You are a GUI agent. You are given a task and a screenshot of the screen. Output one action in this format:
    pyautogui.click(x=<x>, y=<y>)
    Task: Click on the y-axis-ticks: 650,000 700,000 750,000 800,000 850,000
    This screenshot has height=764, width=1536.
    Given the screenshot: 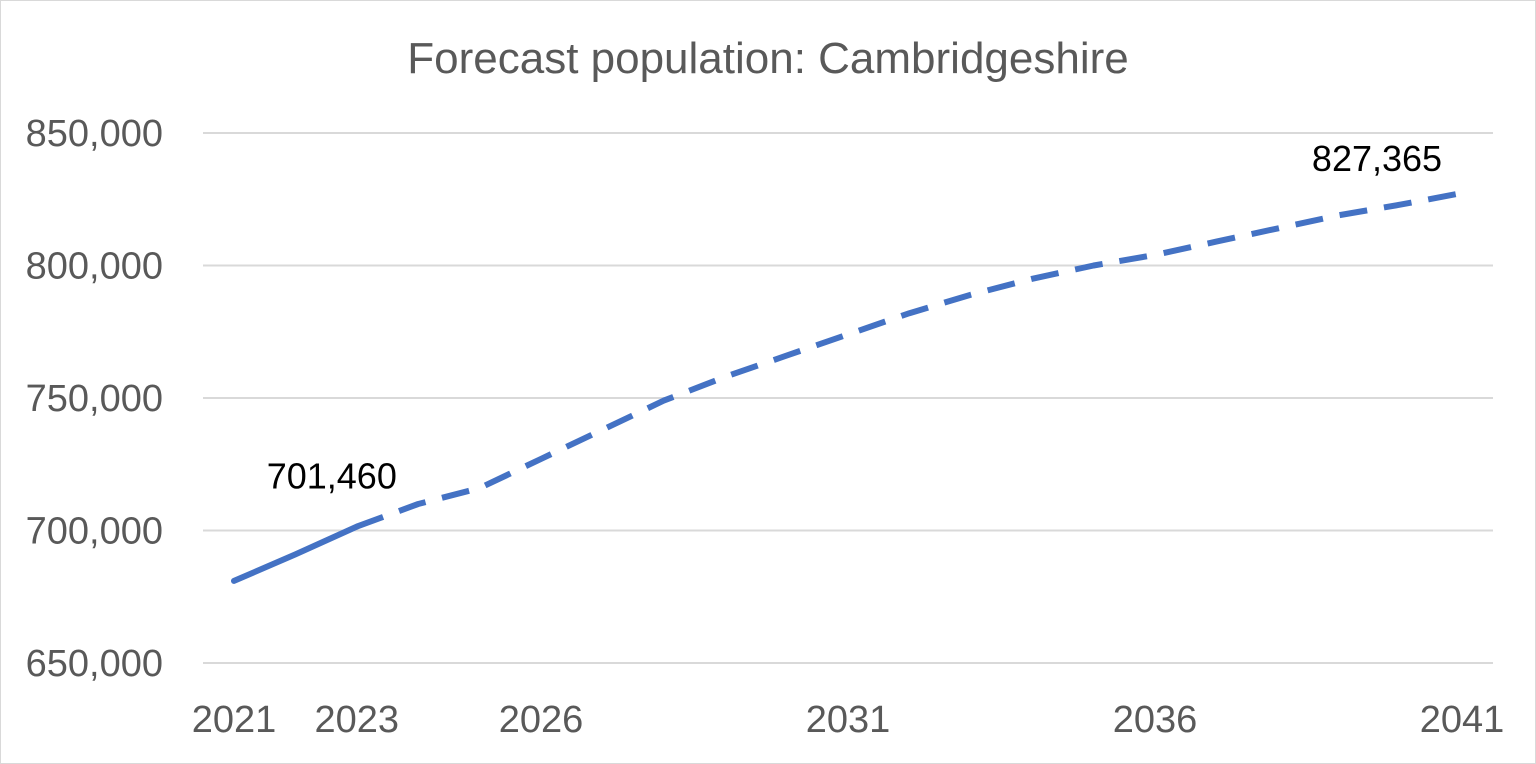 What is the action you would take?
    pyautogui.click(x=94, y=399)
    